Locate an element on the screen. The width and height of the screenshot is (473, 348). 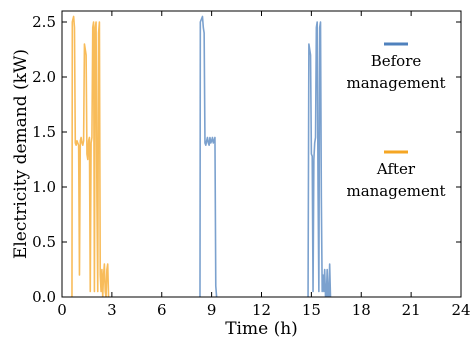
y-tick-label: 1.5 is located at coordinates (44, 132).